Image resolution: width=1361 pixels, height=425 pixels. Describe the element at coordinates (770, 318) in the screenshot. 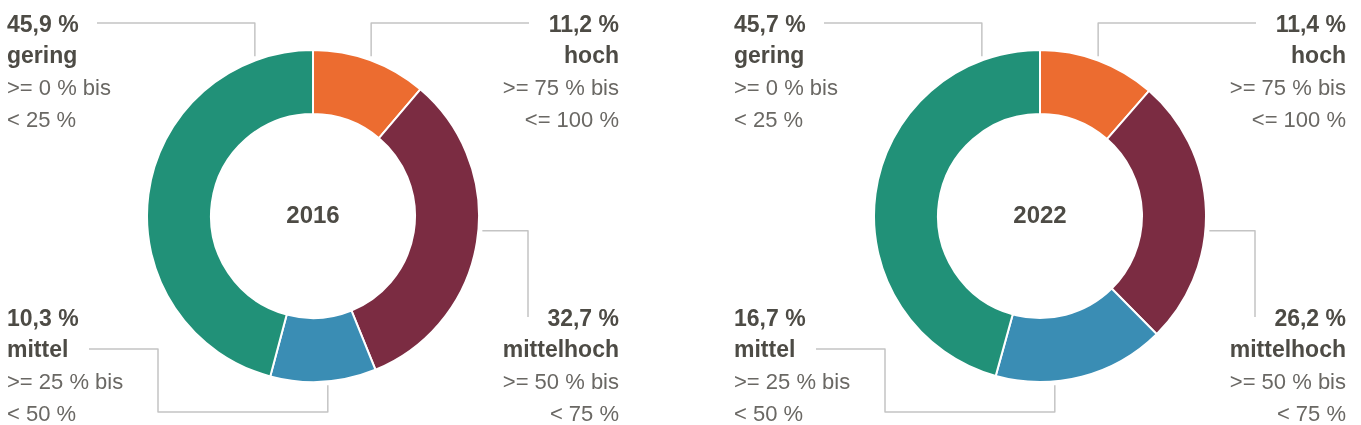

I see `data-label: 16,7 %` at that location.